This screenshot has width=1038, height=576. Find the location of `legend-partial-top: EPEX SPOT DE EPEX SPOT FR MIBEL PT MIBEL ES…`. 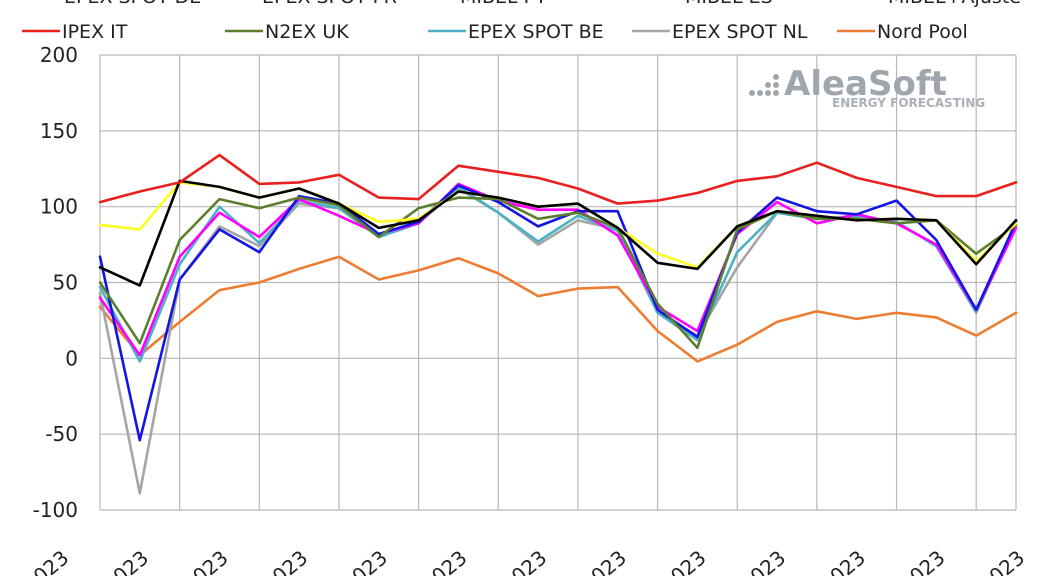

legend-partial-top: EPEX SPOT DE EPEX SPOT FR MIBEL PT MIBEL ES… is located at coordinates (542, 4).